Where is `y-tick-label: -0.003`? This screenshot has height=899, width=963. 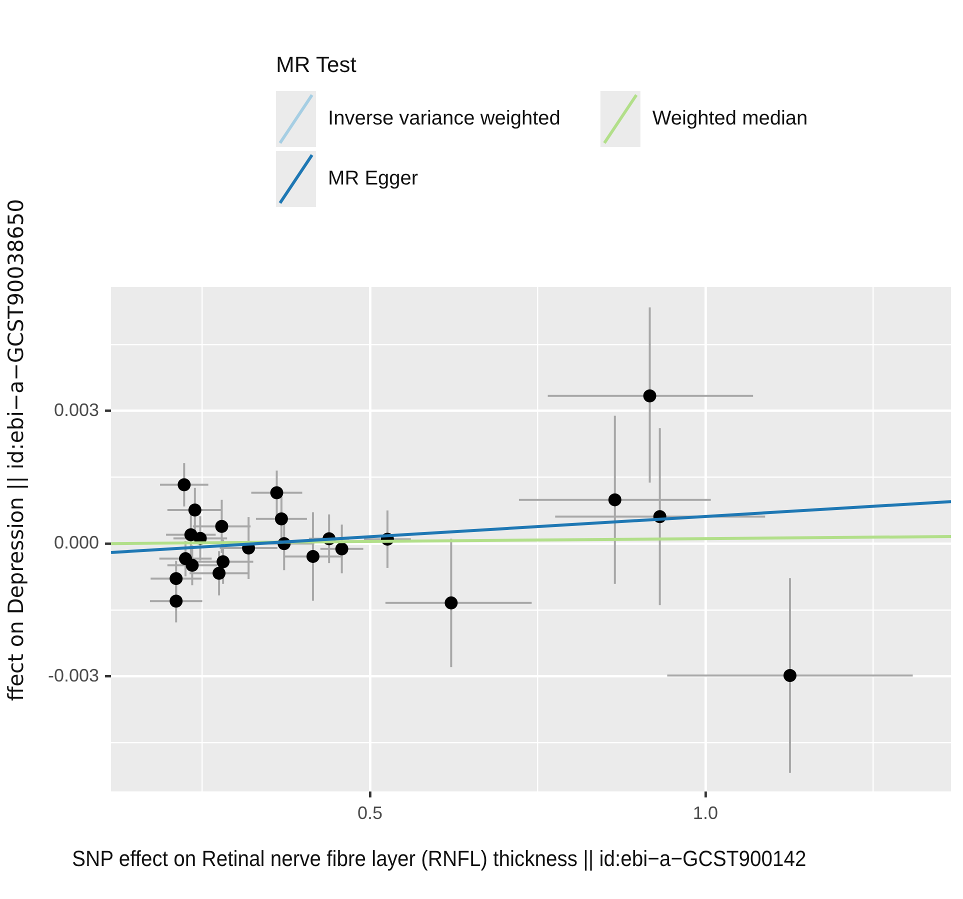 y-tick-label: -0.003 is located at coordinates (74, 675).